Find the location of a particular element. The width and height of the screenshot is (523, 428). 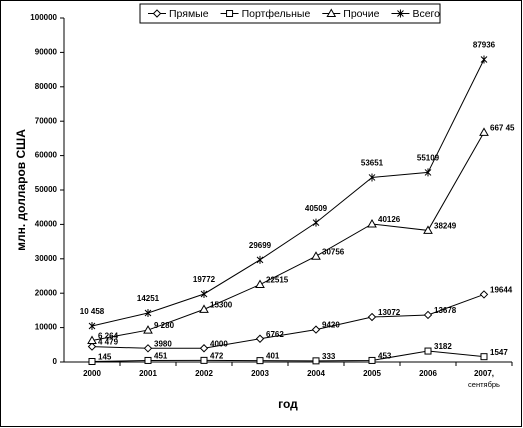

data-label: 9420 is located at coordinates (331, 325).